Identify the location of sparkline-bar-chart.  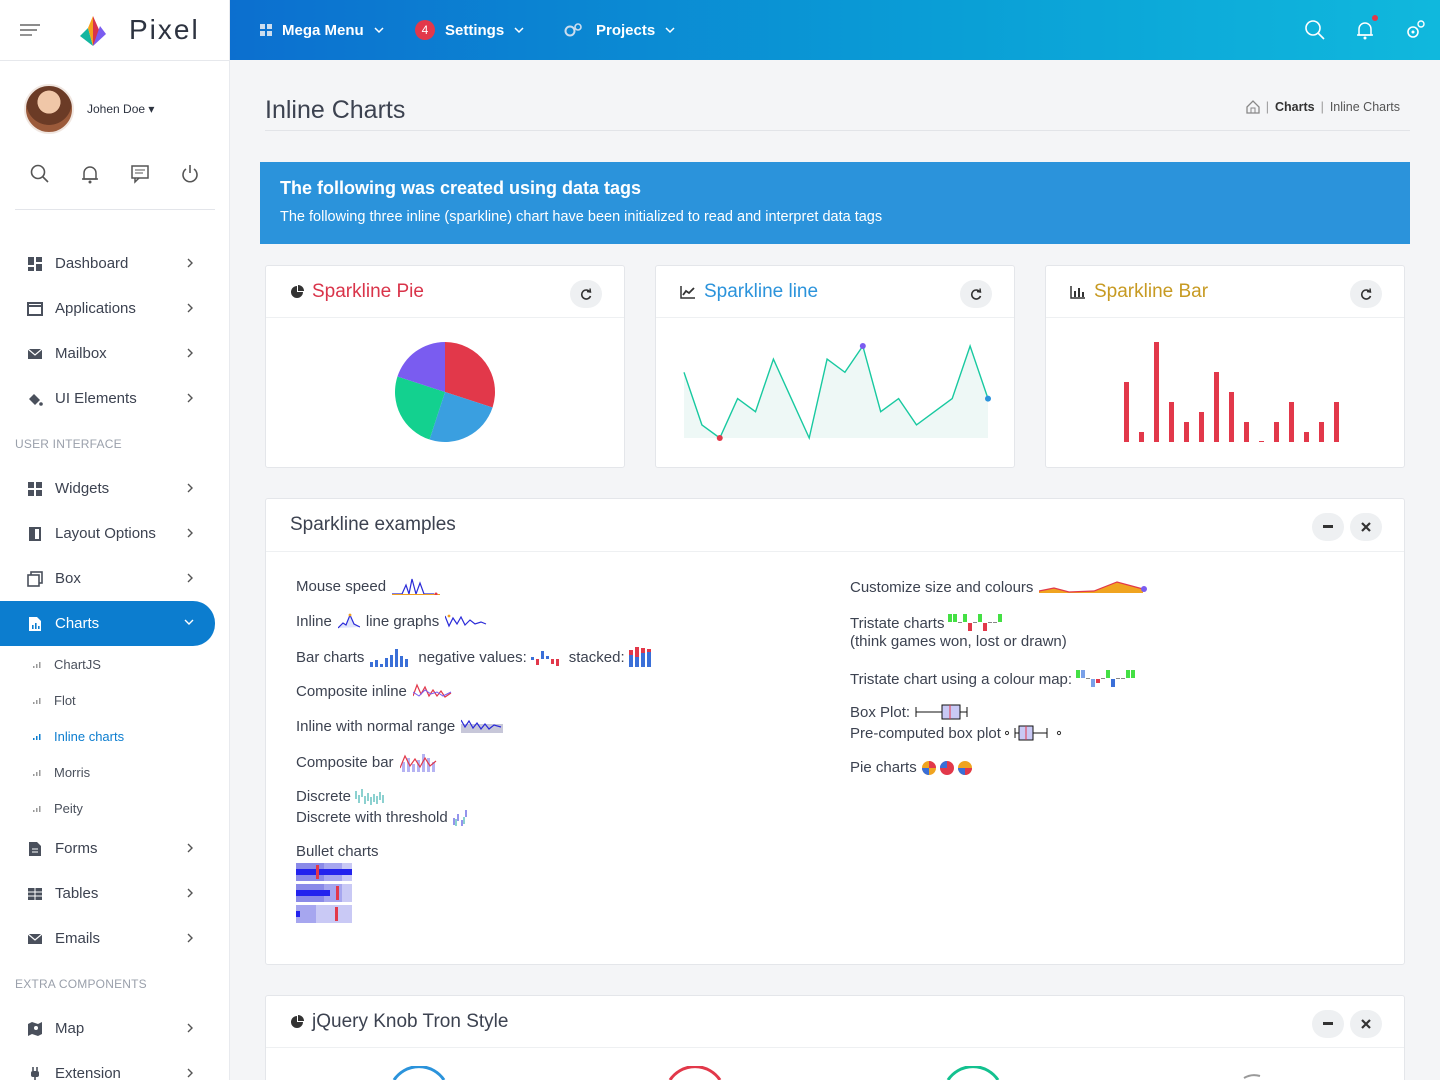
(1231, 392).